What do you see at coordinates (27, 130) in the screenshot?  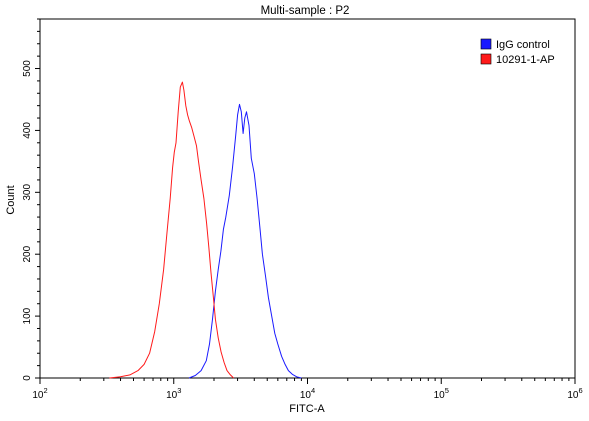 I see `y-tick-label: 400` at bounding box center [27, 130].